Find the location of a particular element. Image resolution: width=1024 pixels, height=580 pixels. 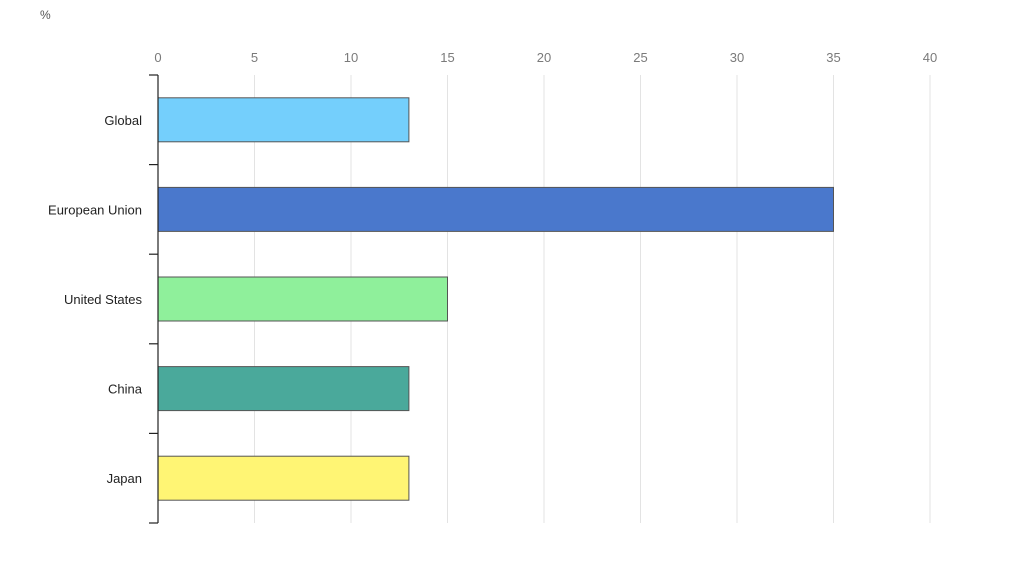

x-tick-label: 35 is located at coordinates (833, 57).